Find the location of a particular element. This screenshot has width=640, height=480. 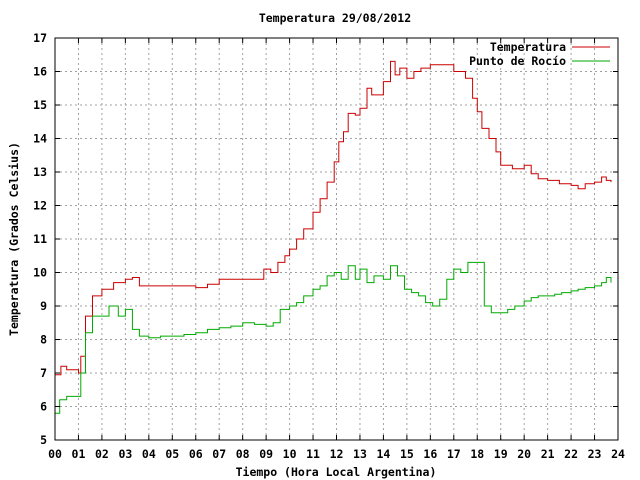

y-tick-label: 5 is located at coordinates (43, 440).